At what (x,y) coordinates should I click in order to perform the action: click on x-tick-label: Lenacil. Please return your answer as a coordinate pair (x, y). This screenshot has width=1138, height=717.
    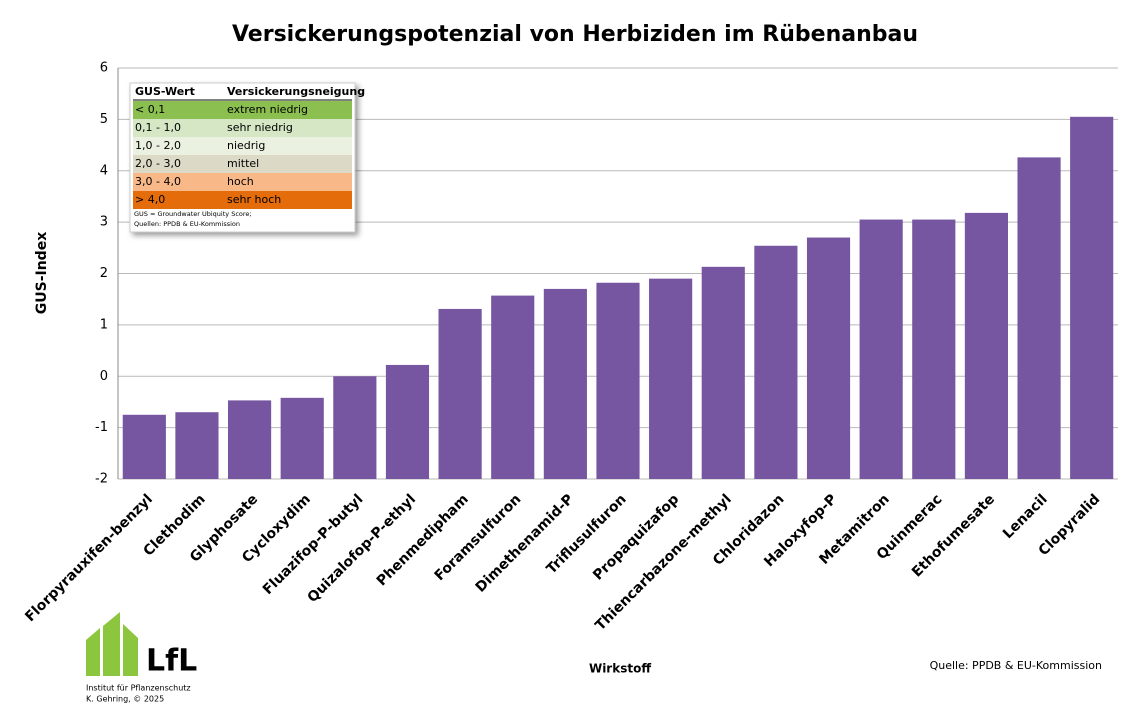
    Looking at the image, I should click on (1025, 516).